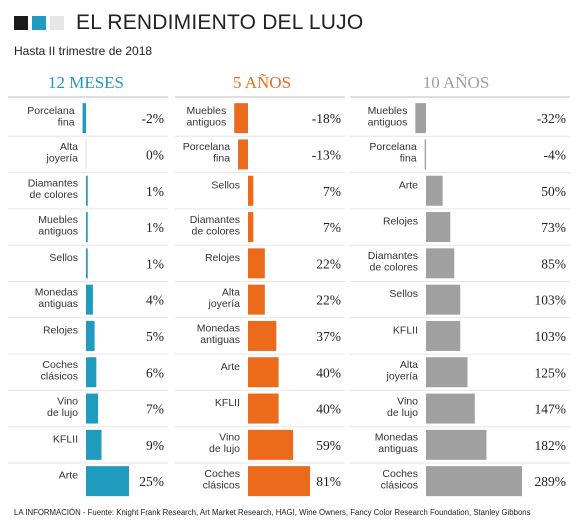  What do you see at coordinates (392, 153) in the screenshot?
I see `category-label-10-anos-porcelana-fina: Porcelana fina` at bounding box center [392, 153].